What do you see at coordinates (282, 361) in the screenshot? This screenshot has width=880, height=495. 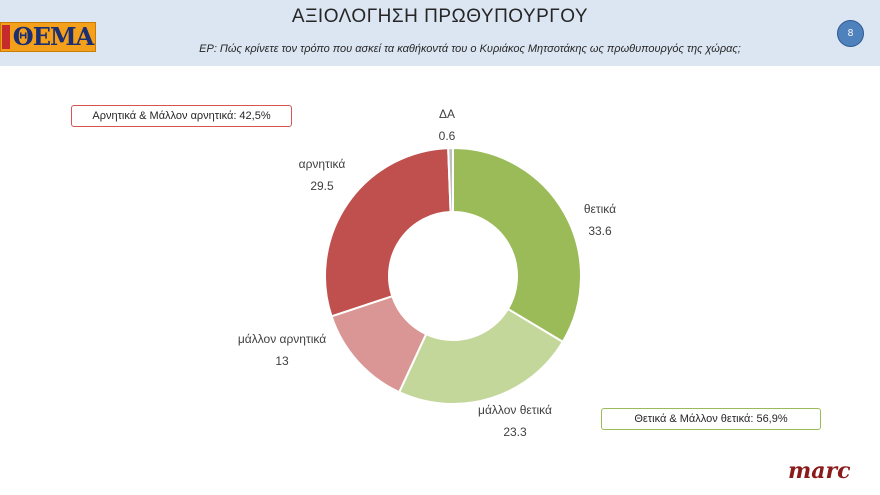 I see `slice-value-label: 13` at bounding box center [282, 361].